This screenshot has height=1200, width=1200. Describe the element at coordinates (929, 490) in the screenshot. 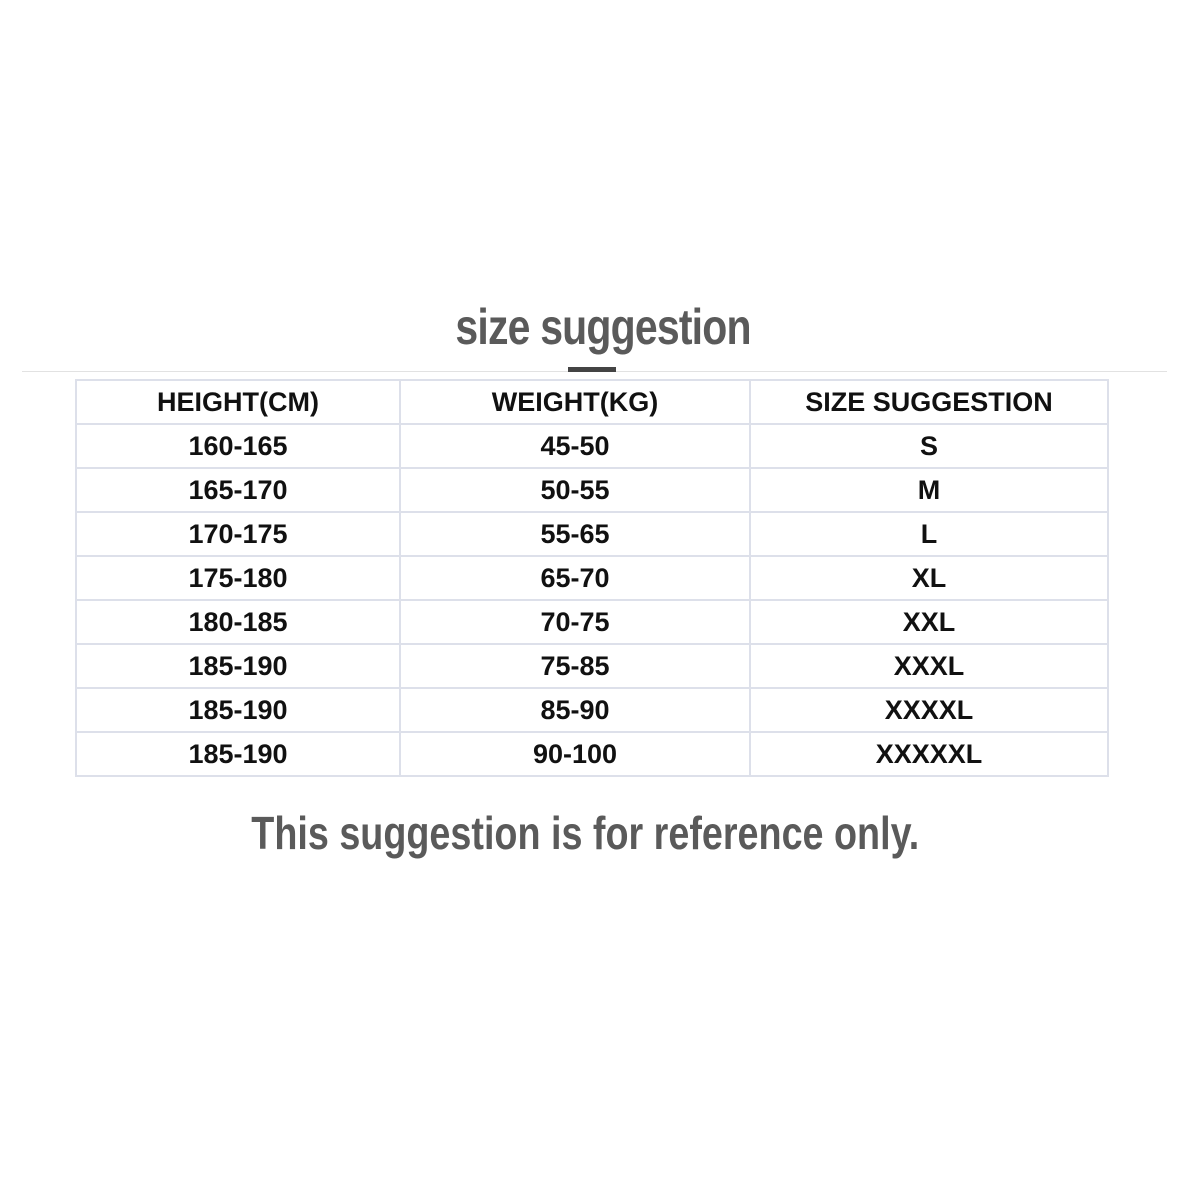

I see `size-cell: M` at that location.